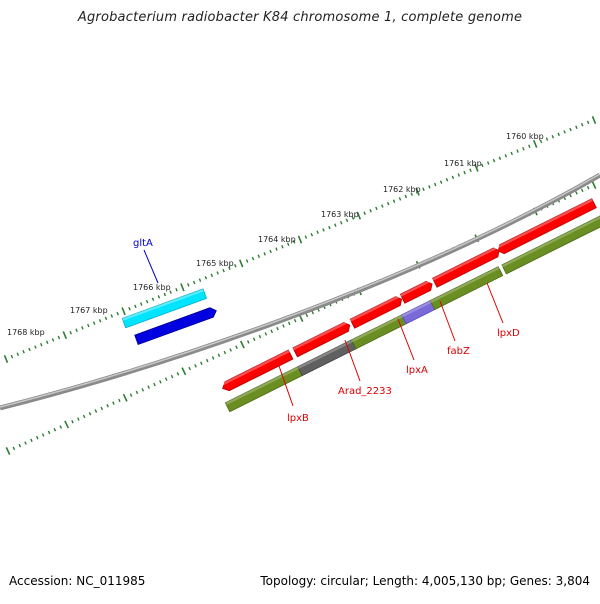 The image size is (600, 604). I want to click on gene-arrow-lpxa, so click(376, 312).